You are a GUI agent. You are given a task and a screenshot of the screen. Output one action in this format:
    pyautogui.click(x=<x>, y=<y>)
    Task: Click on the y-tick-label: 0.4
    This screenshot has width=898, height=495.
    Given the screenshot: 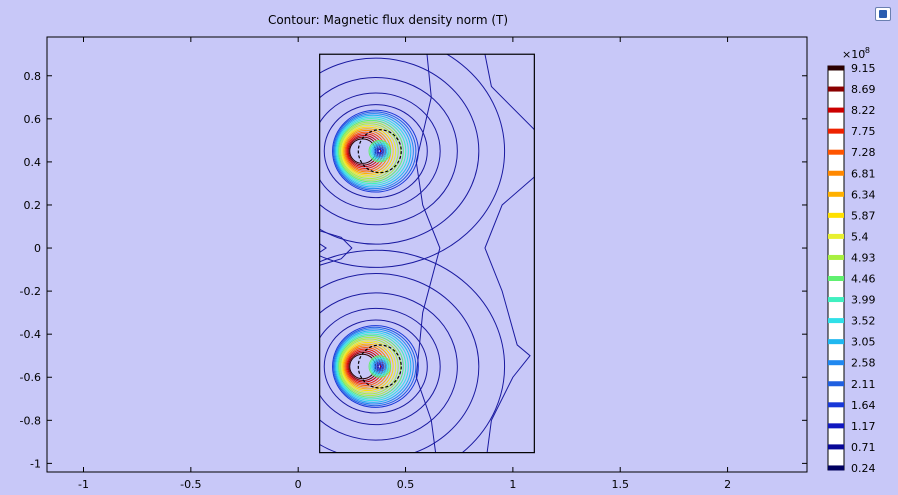 What is the action you would take?
    pyautogui.click(x=33, y=162)
    